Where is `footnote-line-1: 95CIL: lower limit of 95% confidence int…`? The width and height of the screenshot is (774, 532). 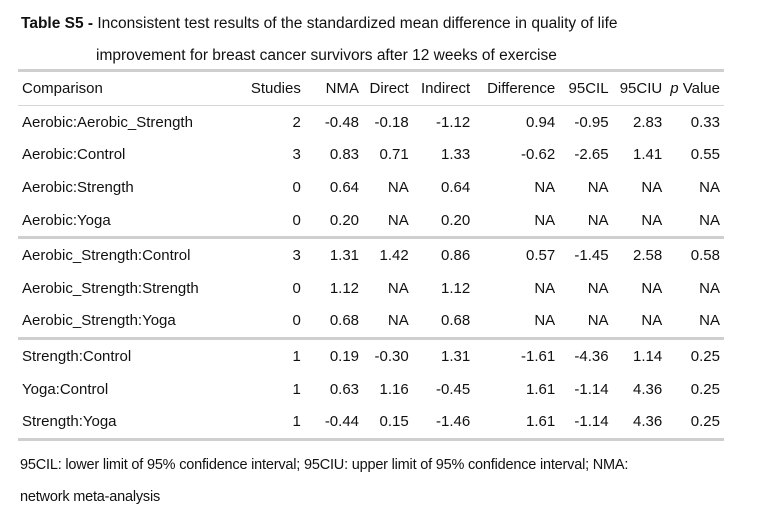 footnote-line-1: 95CIL: lower limit of 95% confidence int… is located at coordinates (324, 465).